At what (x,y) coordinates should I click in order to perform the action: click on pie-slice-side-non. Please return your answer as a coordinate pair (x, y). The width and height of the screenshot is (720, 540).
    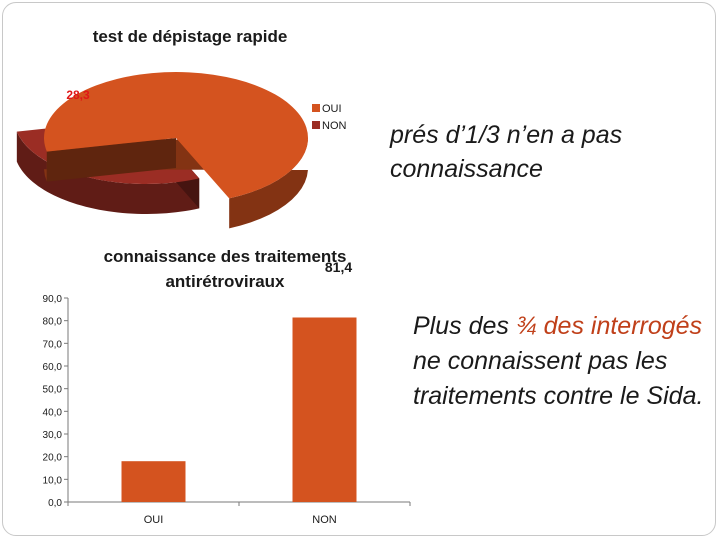
    Looking at the image, I should click on (108, 172).